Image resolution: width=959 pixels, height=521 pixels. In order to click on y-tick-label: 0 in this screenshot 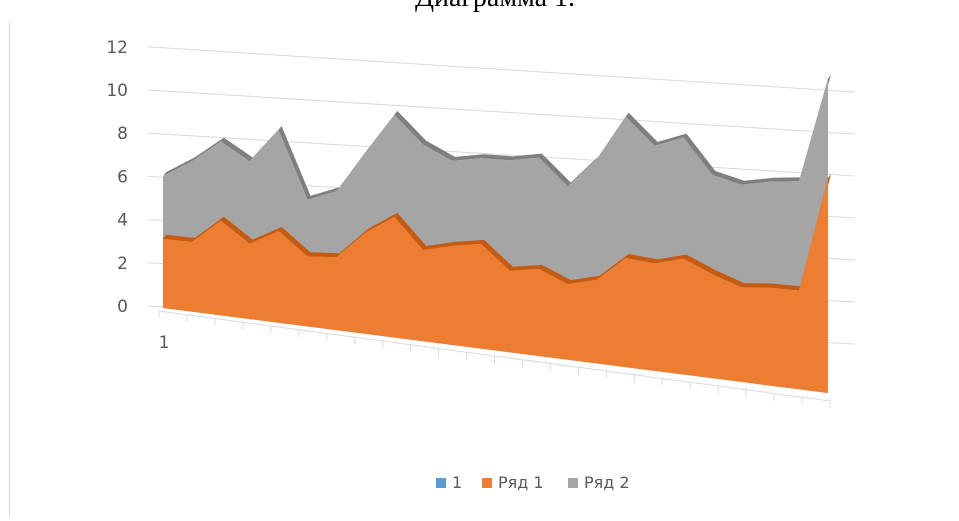, I will do `click(122, 307)`.